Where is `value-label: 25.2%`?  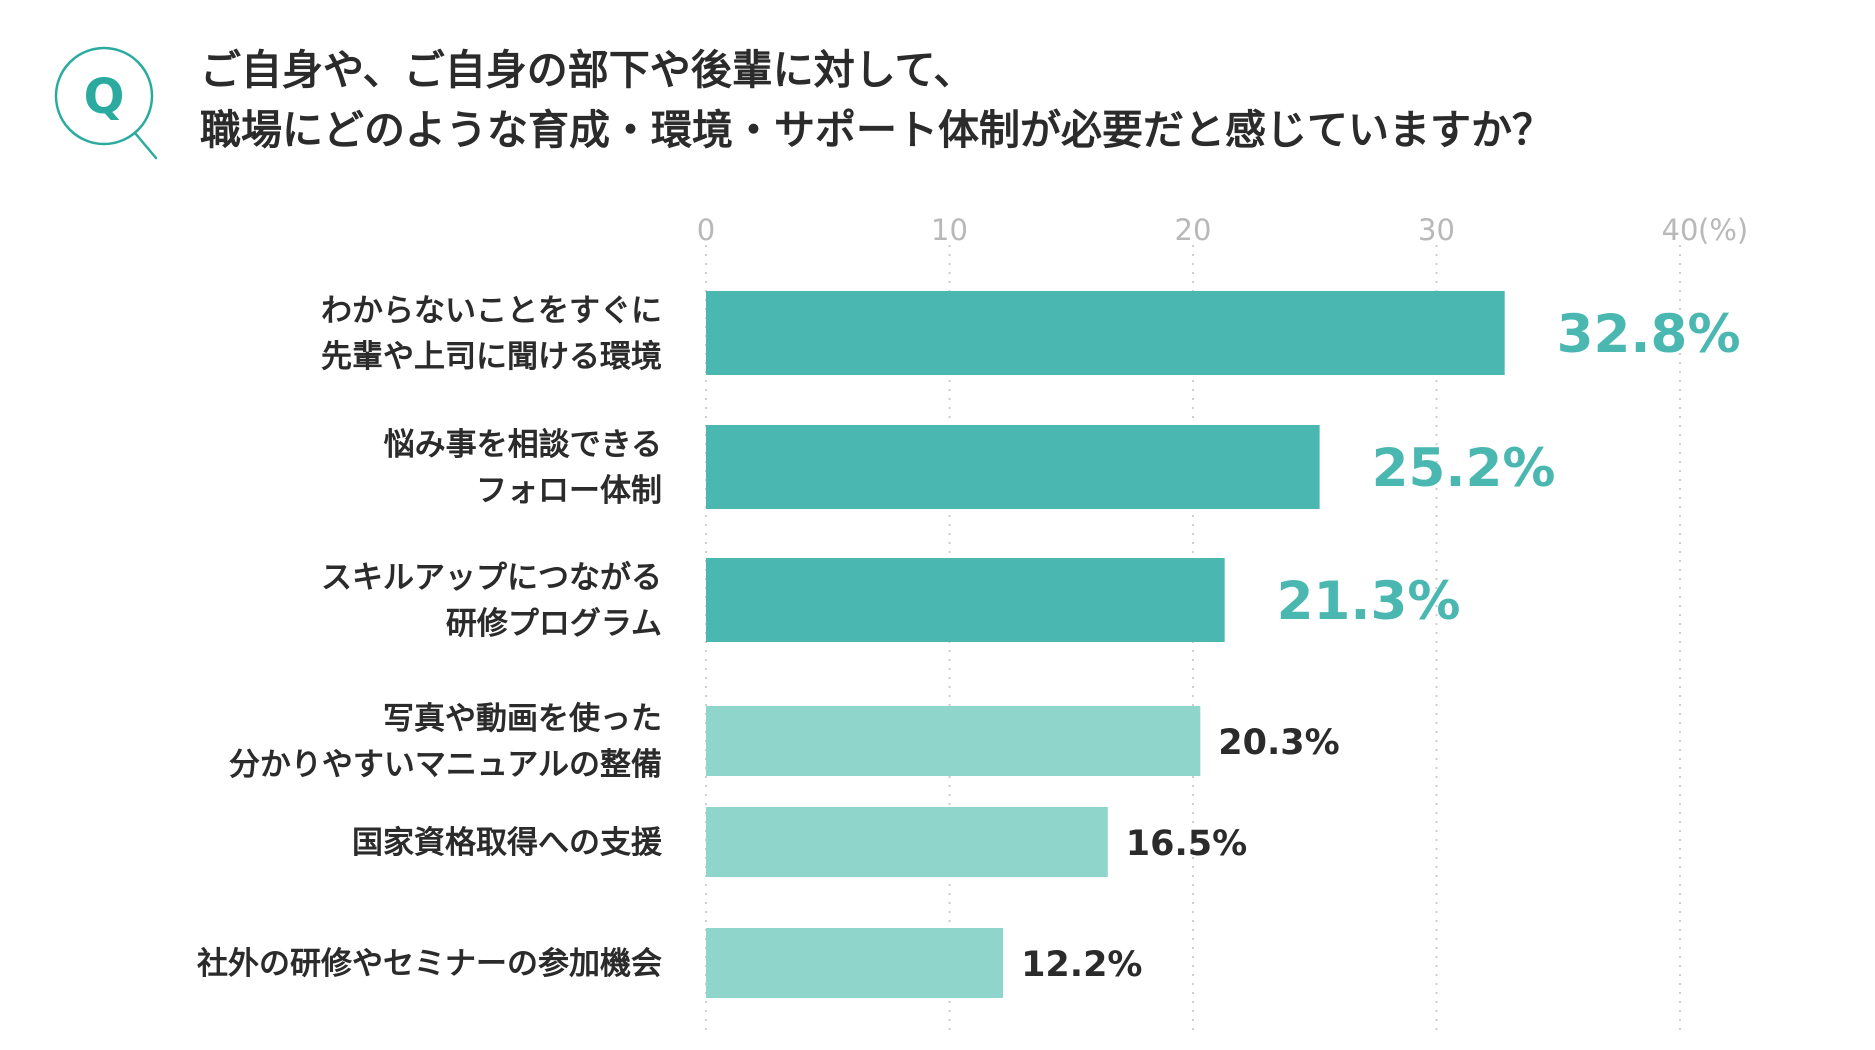 value-label: 25.2% is located at coordinates (1464, 468).